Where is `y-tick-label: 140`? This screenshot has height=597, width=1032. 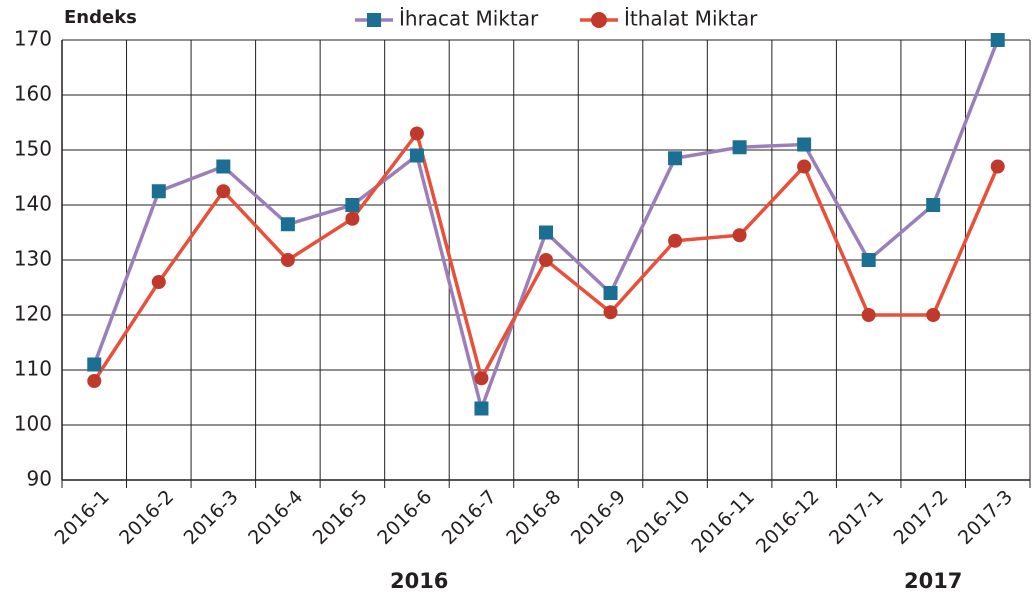
y-tick-label: 140 is located at coordinates (33, 204).